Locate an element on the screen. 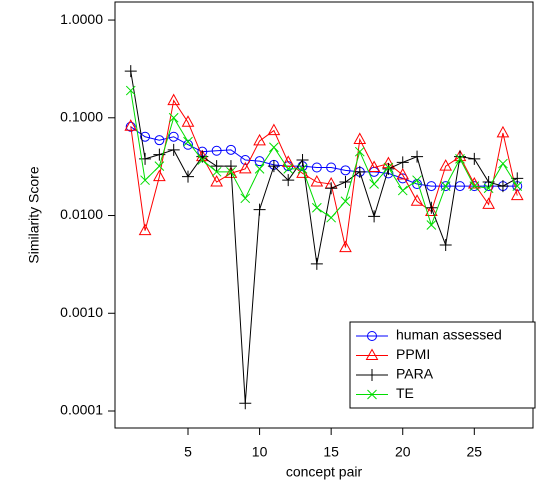  x-tick-label: 20 is located at coordinates (403, 452).